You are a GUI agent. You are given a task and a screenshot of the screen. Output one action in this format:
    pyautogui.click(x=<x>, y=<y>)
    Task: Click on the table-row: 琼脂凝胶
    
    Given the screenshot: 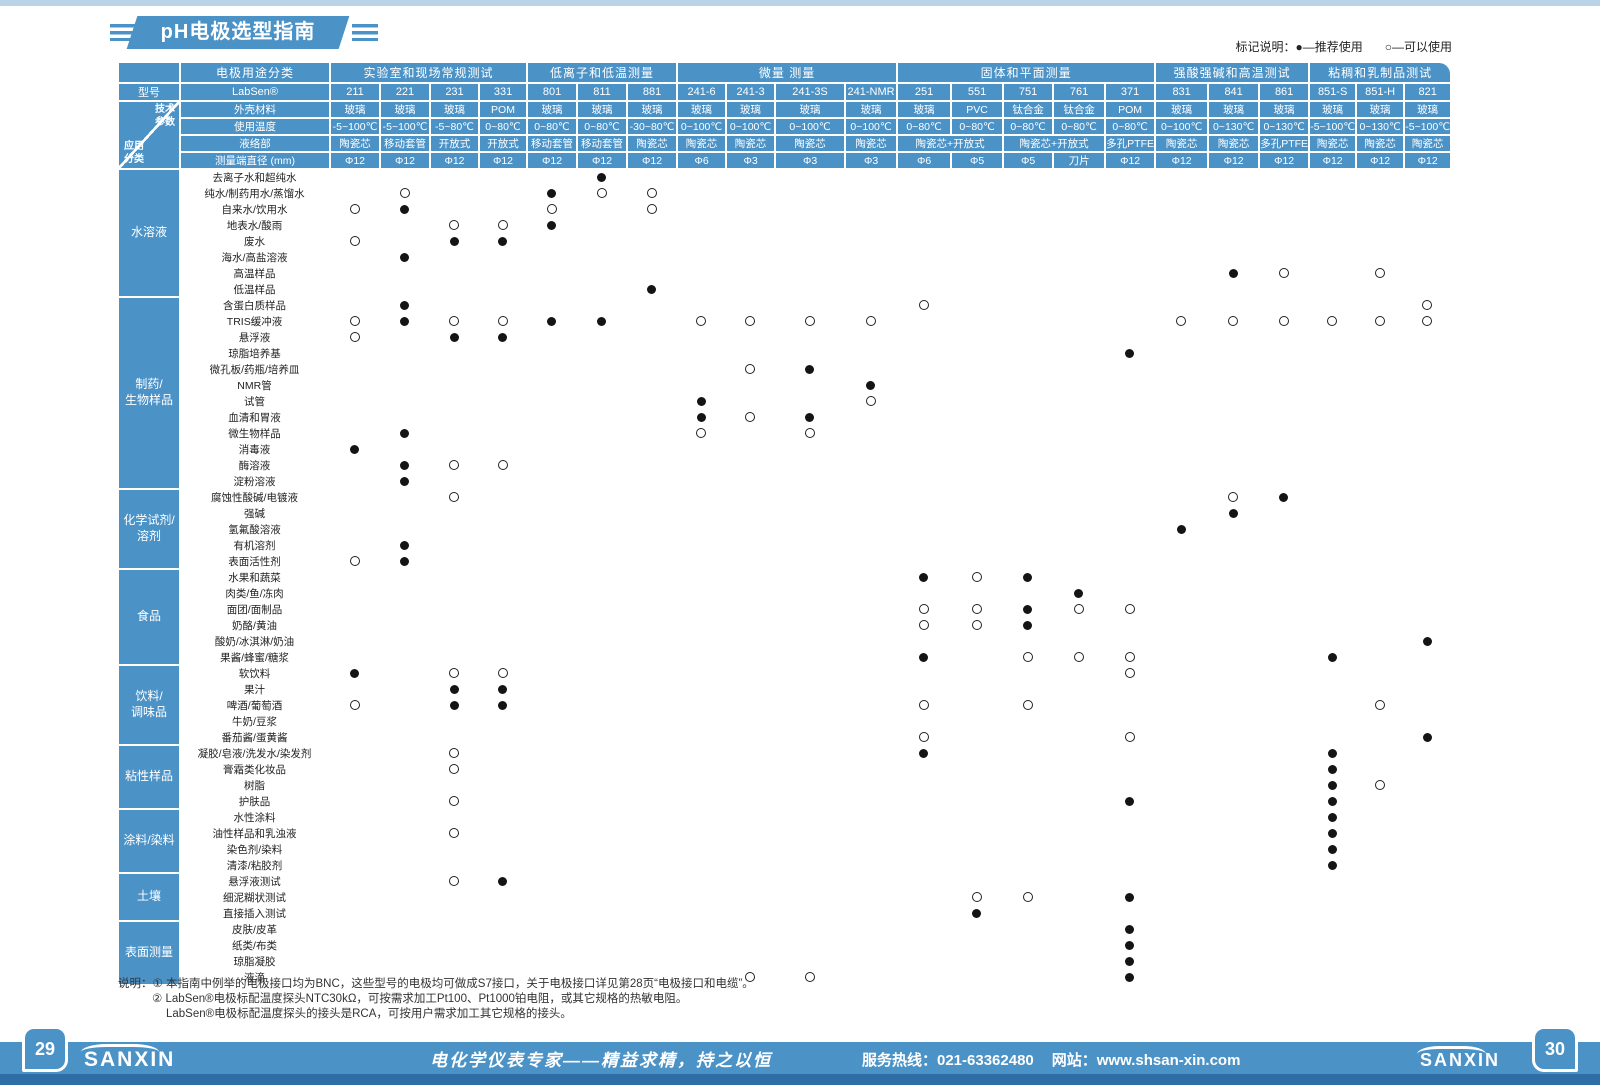 What is the action you would take?
    pyautogui.click(x=785, y=961)
    